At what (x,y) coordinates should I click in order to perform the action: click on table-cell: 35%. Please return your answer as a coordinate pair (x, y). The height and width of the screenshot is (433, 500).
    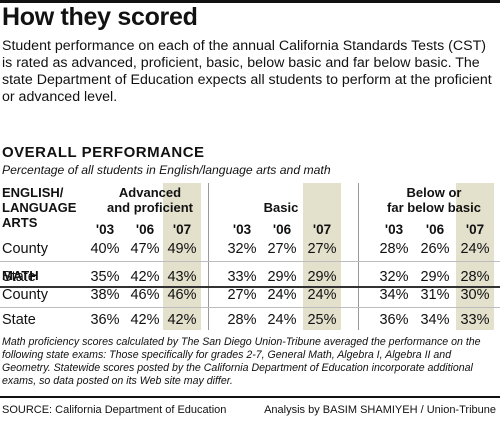
    Looking at the image, I should click on (105, 277).